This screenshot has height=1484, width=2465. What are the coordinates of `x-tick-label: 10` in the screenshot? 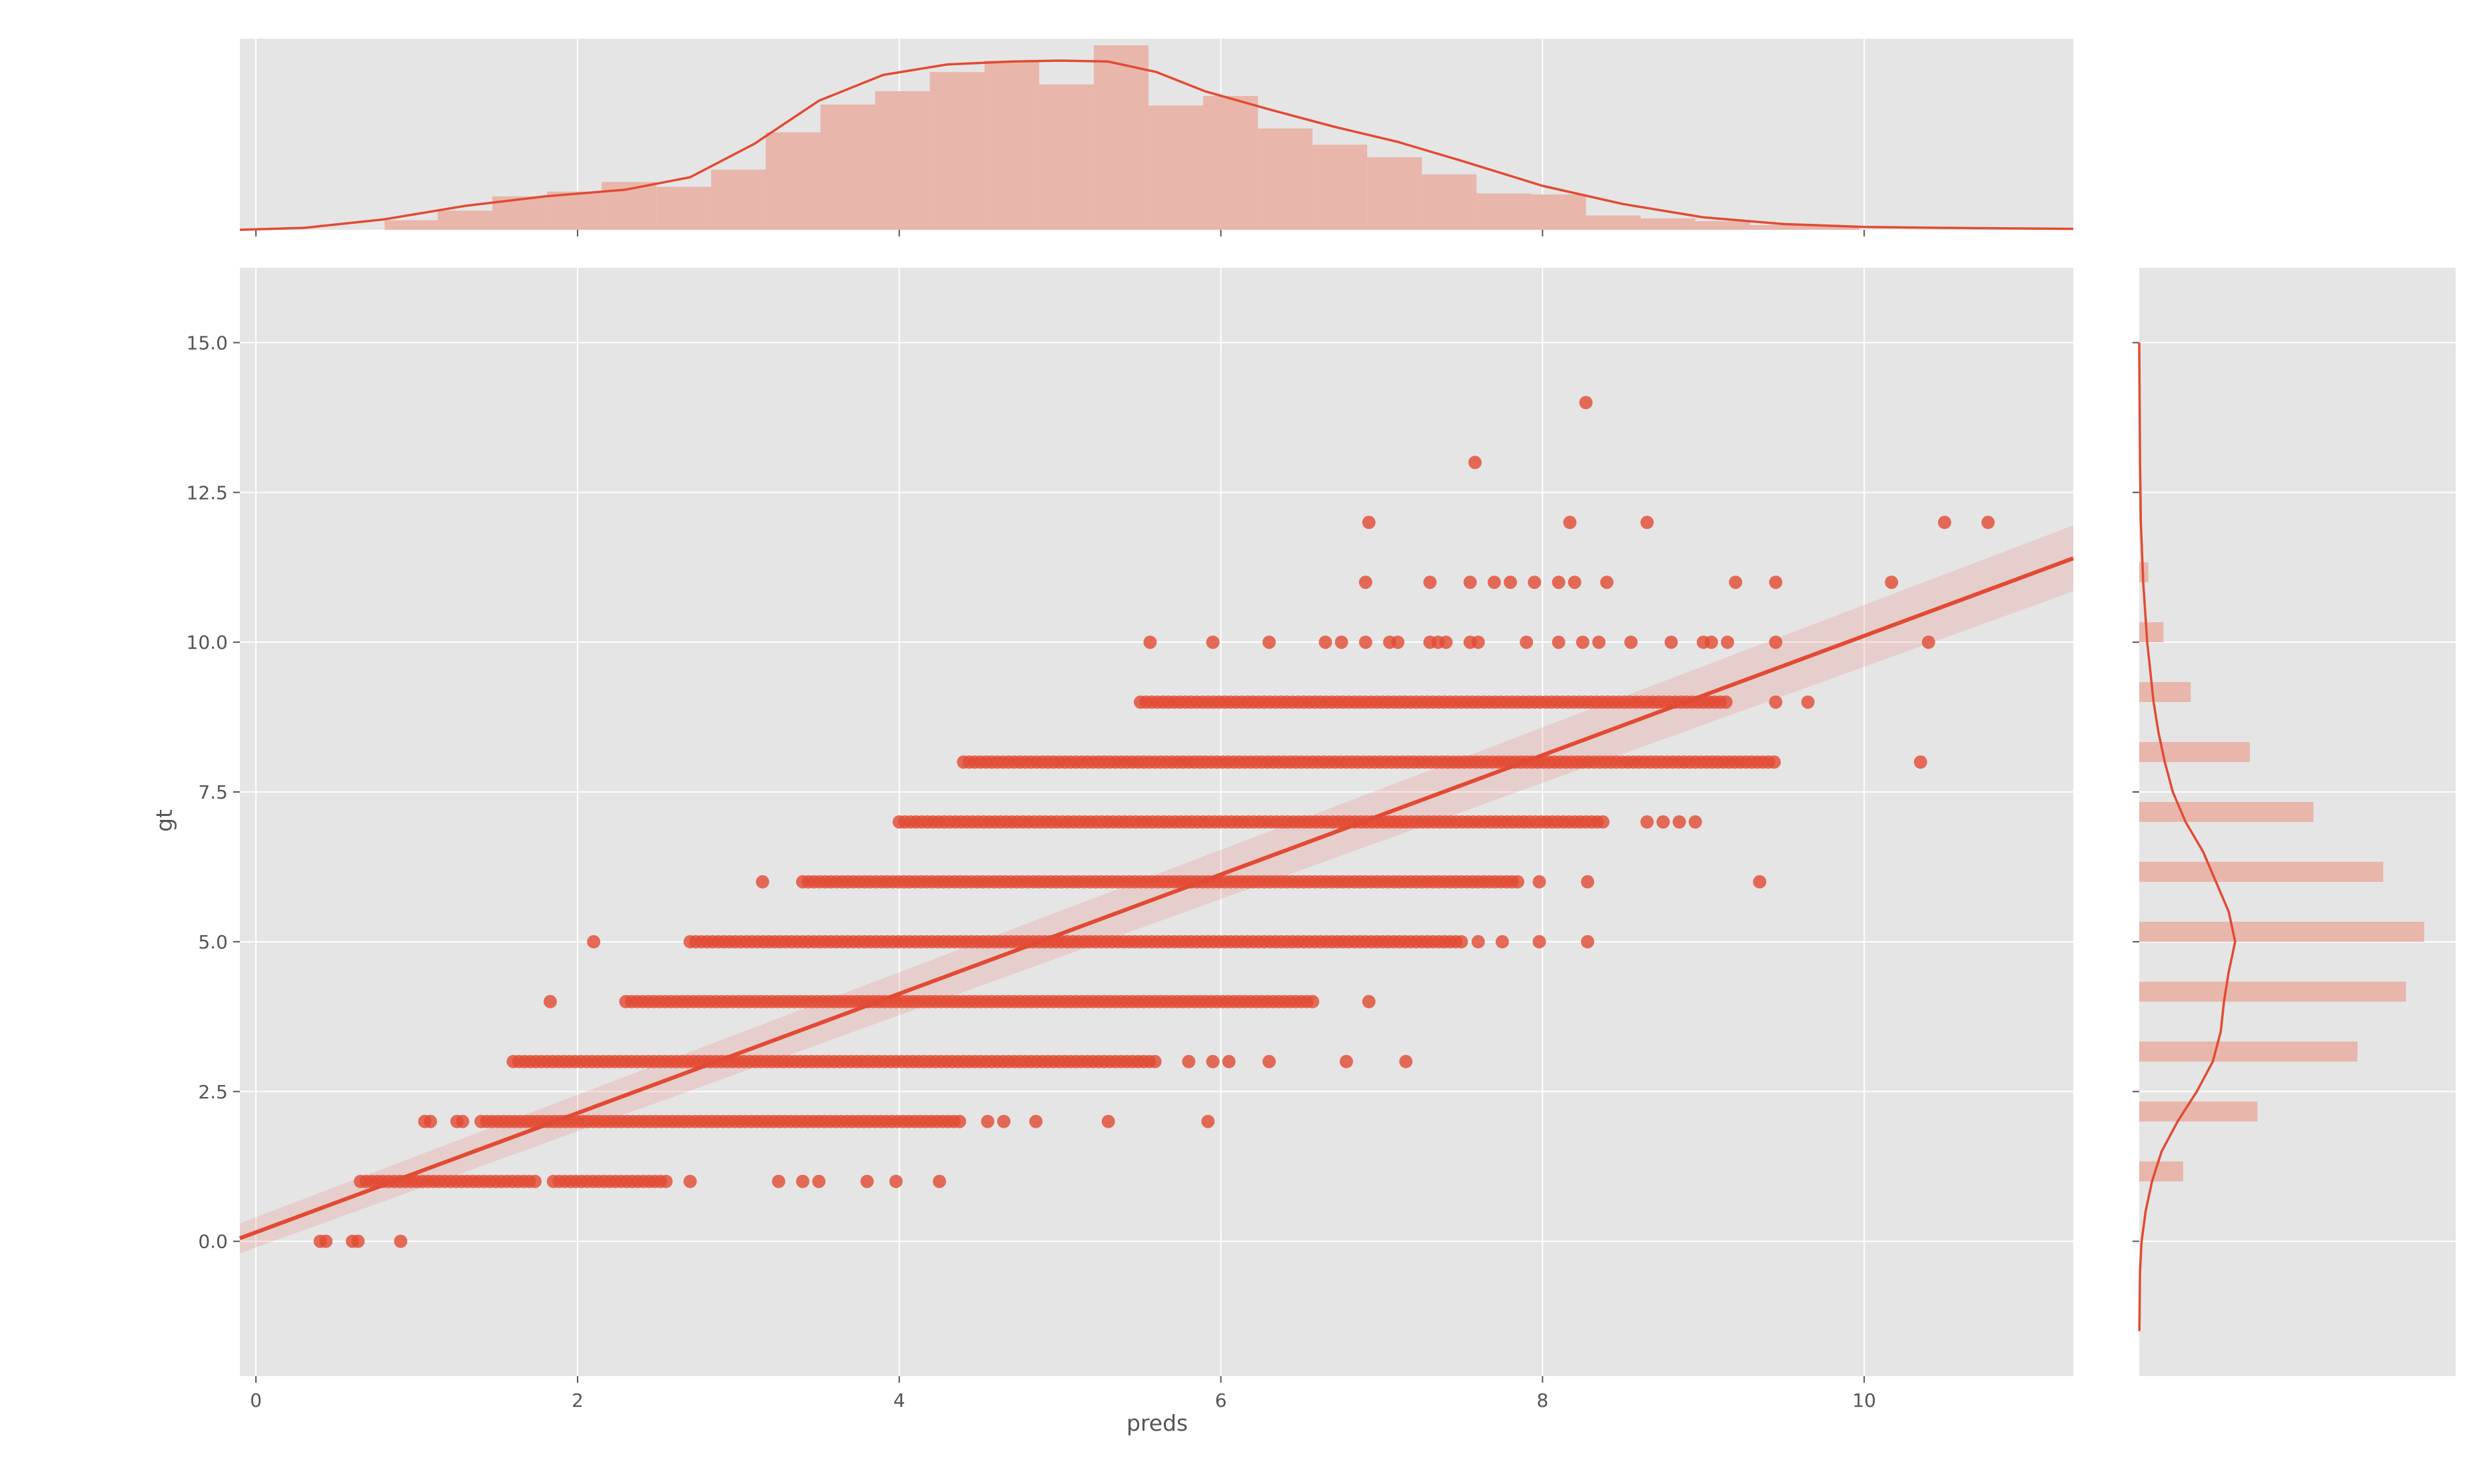 It's located at (1864, 1400).